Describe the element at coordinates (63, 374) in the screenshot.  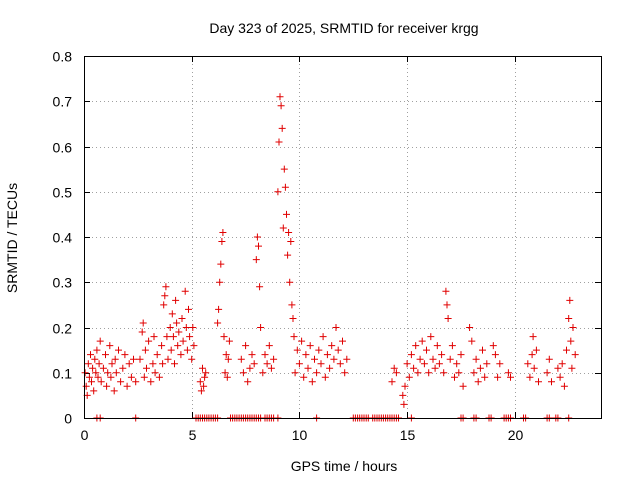
I see `y-tick-label: 0.1` at that location.